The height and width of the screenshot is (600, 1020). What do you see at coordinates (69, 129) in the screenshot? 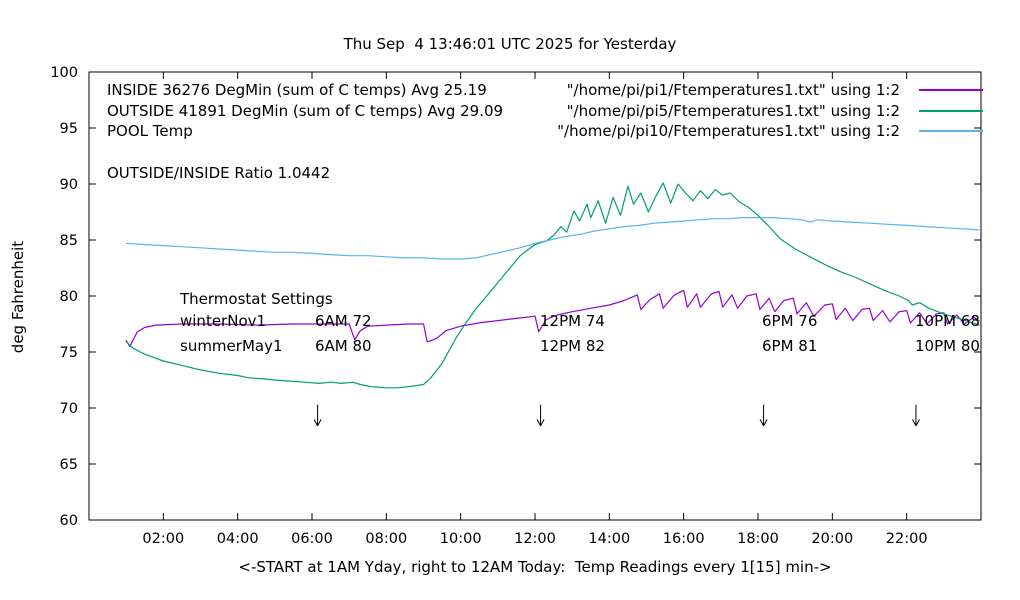
I see `y-tick-label: 95` at bounding box center [69, 129].